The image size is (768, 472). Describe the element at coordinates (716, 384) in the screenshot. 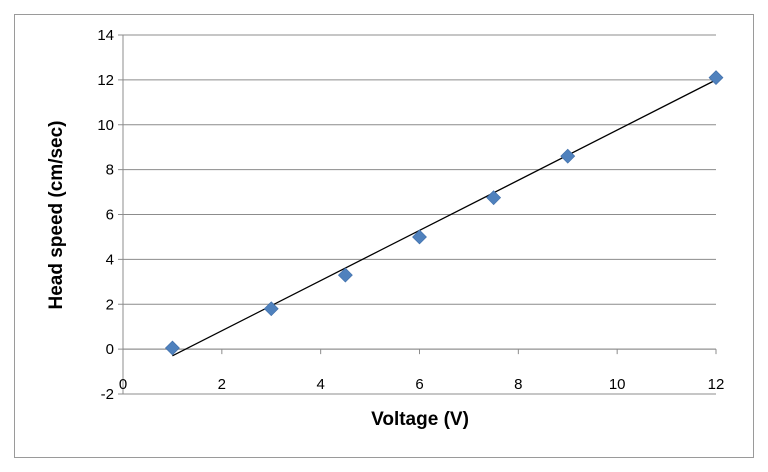

I see `x-tick-label: 12` at that location.